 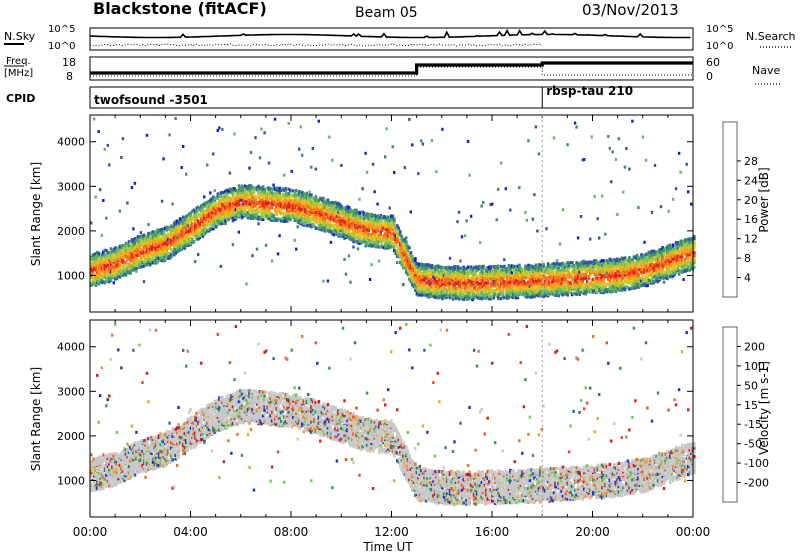 What do you see at coordinates (20, 36) in the screenshot?
I see `noise-sky-label: N.Sky` at bounding box center [20, 36].